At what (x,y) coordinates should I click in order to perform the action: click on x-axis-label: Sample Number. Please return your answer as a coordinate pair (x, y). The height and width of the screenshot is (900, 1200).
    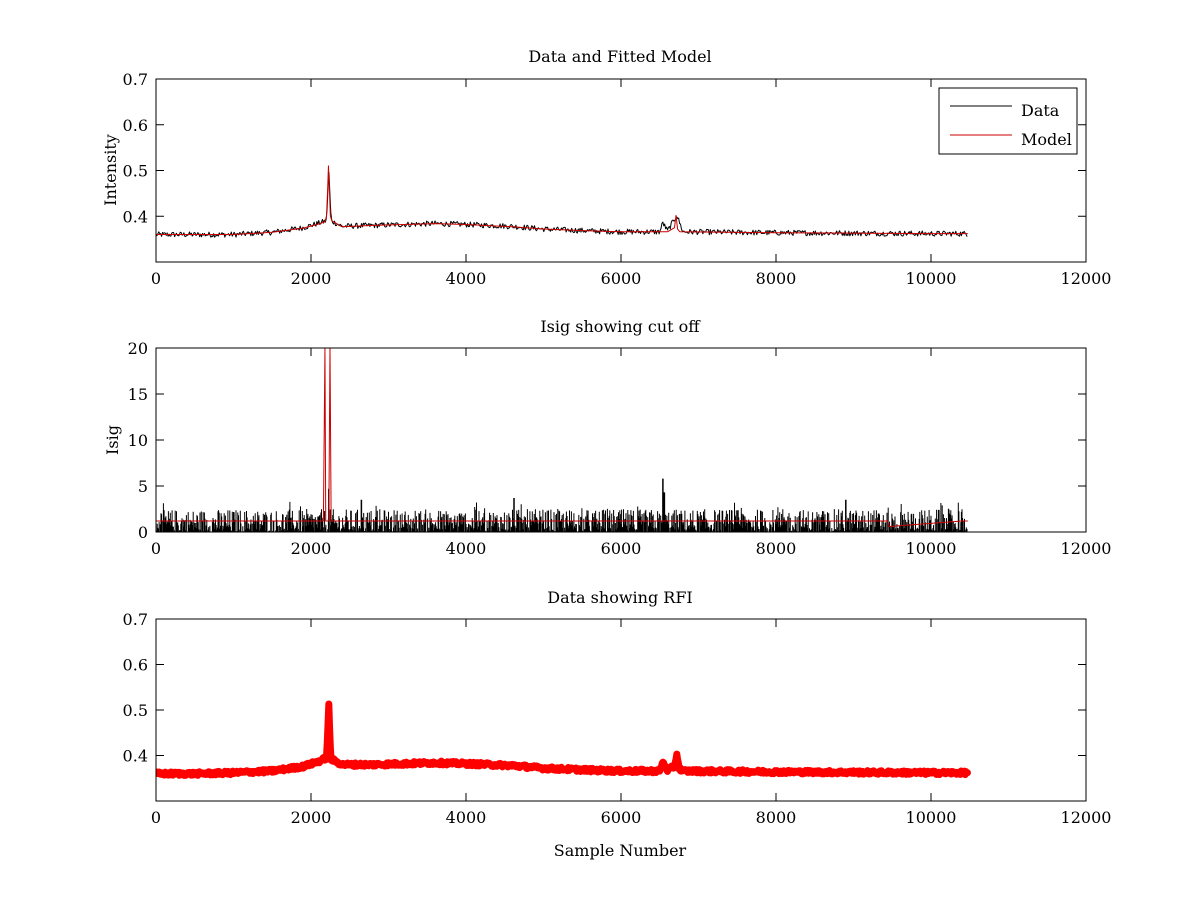
    Looking at the image, I should click on (620, 850).